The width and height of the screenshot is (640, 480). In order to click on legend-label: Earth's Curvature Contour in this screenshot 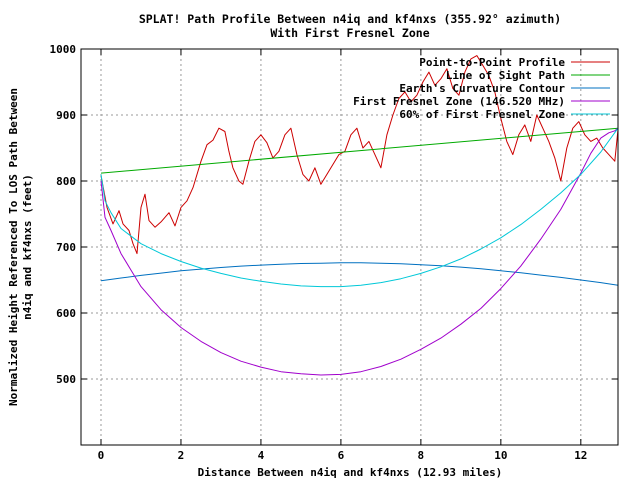, I will do `click(482, 88)`.